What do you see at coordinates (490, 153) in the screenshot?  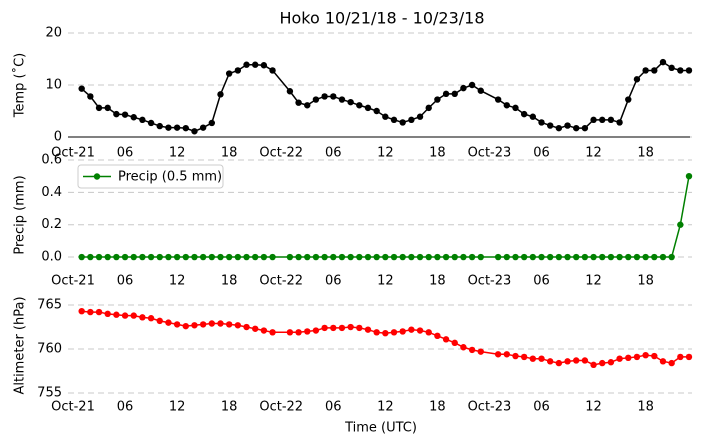 I see `x-tick-label: Oct-23` at bounding box center [490, 153].